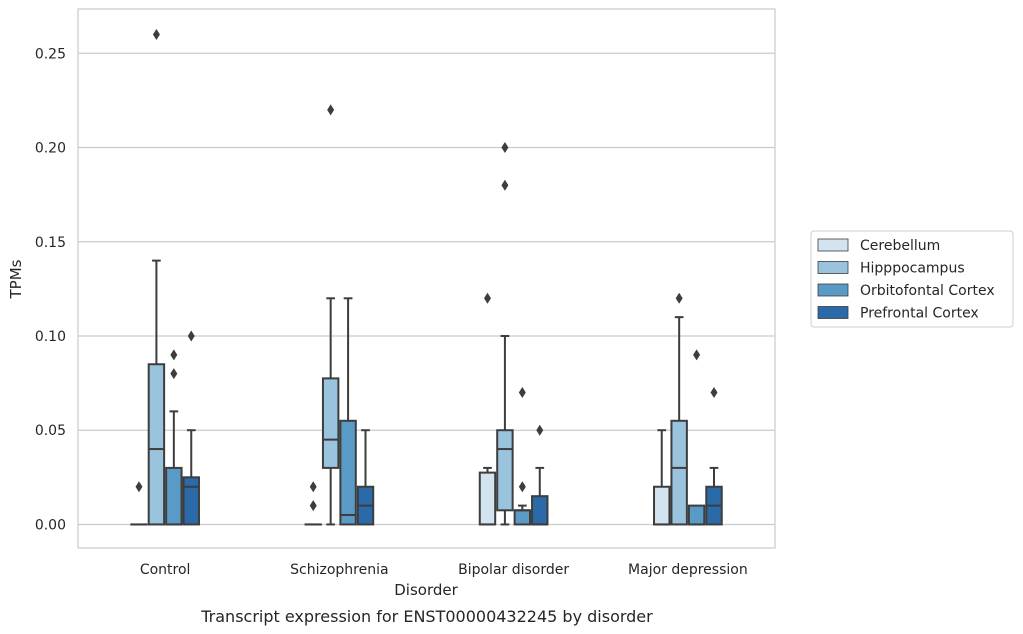 Image resolution: width=1023 pixels, height=634 pixels. Describe the element at coordinates (426, 590) in the screenshot. I see `x-axis-label: Disorder` at that location.